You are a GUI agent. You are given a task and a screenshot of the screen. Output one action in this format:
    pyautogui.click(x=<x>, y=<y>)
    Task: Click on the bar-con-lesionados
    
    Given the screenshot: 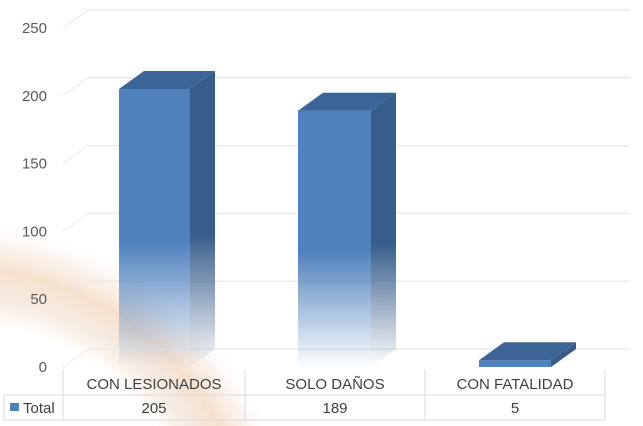 What is the action you would take?
    pyautogui.click(x=167, y=219)
    